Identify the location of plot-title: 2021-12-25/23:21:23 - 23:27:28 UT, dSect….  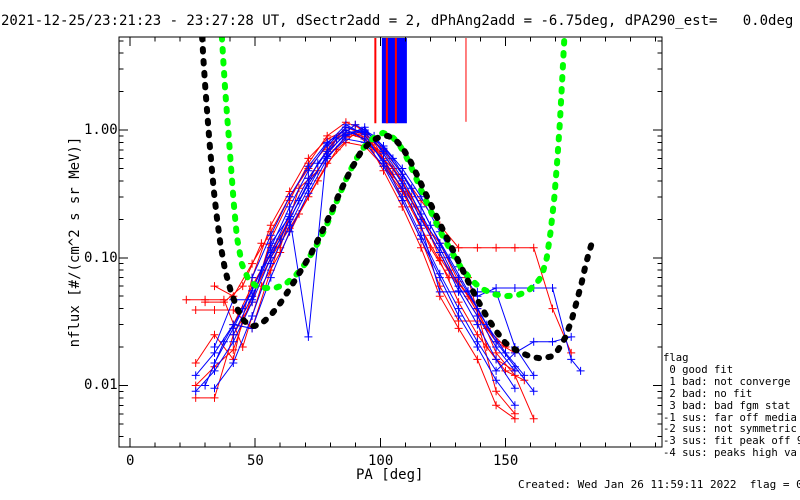
(397, 21).